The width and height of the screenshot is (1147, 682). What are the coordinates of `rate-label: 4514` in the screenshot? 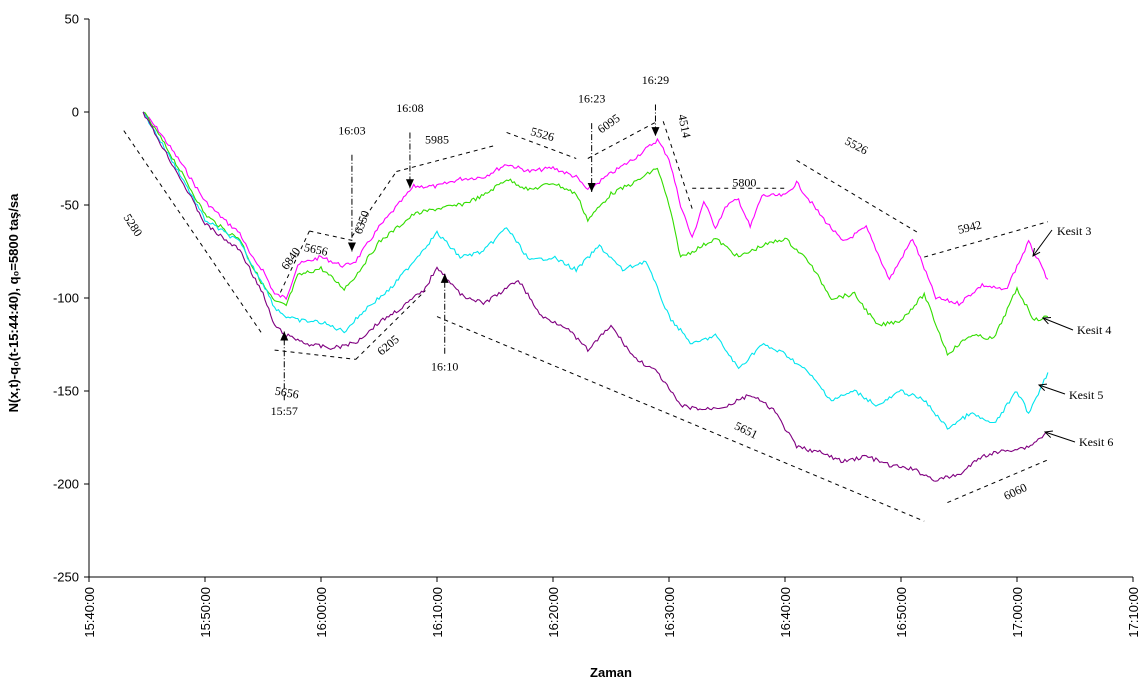 It's located at (684, 126).